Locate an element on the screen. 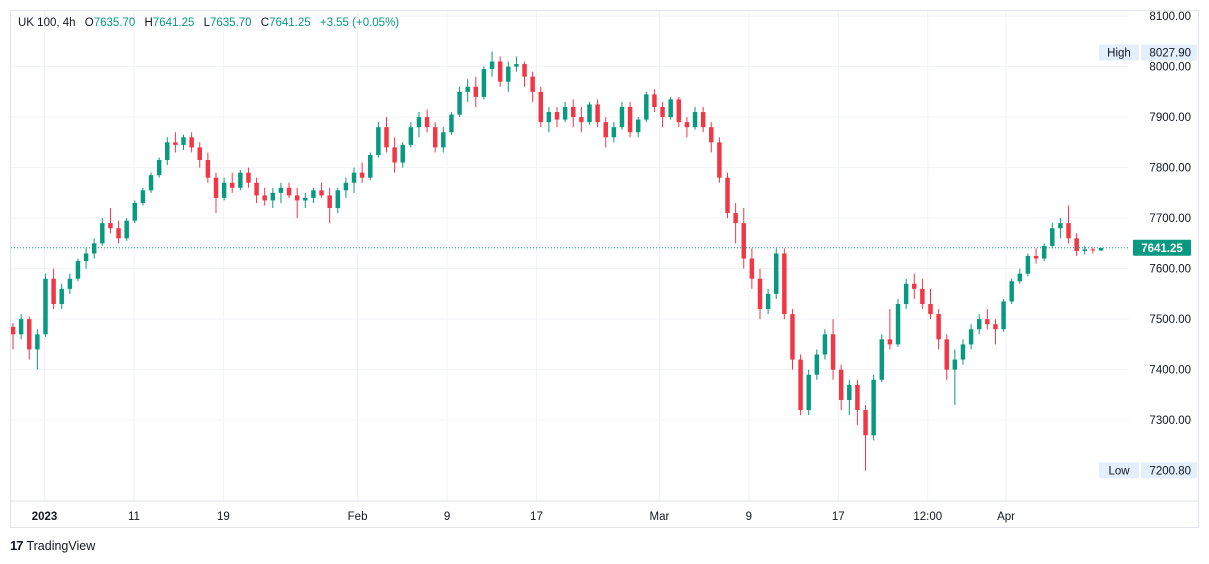 This screenshot has width=1209, height=564. low-value: 7635.70 is located at coordinates (230, 23).